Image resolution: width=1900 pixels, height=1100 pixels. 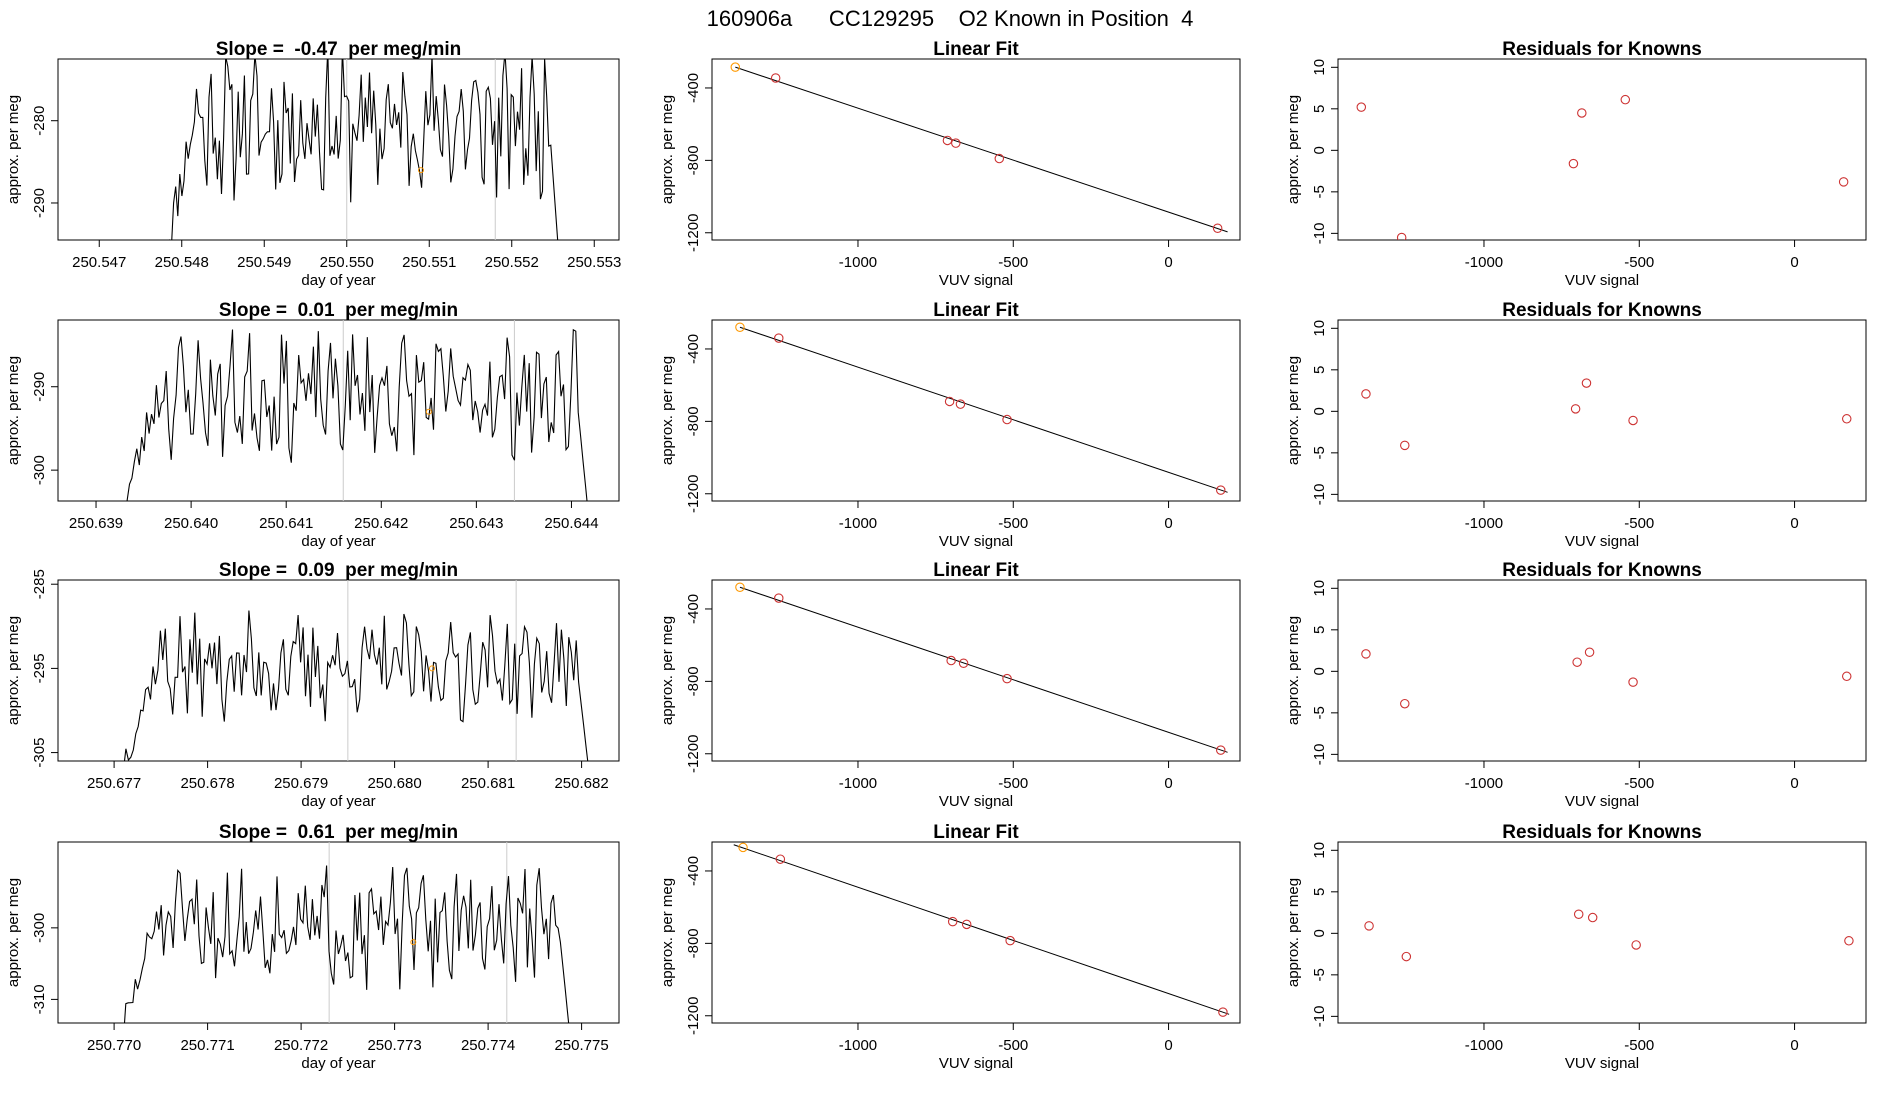 I want to click on panel-title: Slope = 0.09 per meg/min, so click(x=338, y=570).